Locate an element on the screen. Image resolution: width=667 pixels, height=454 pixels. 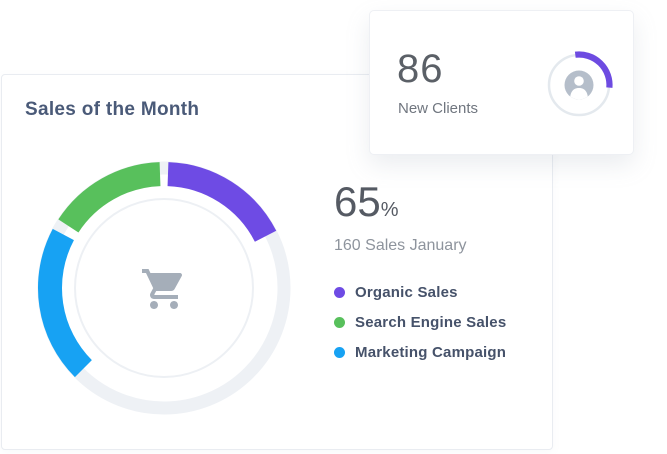
legend-item: Search Engine Sales is located at coordinates (420, 322).